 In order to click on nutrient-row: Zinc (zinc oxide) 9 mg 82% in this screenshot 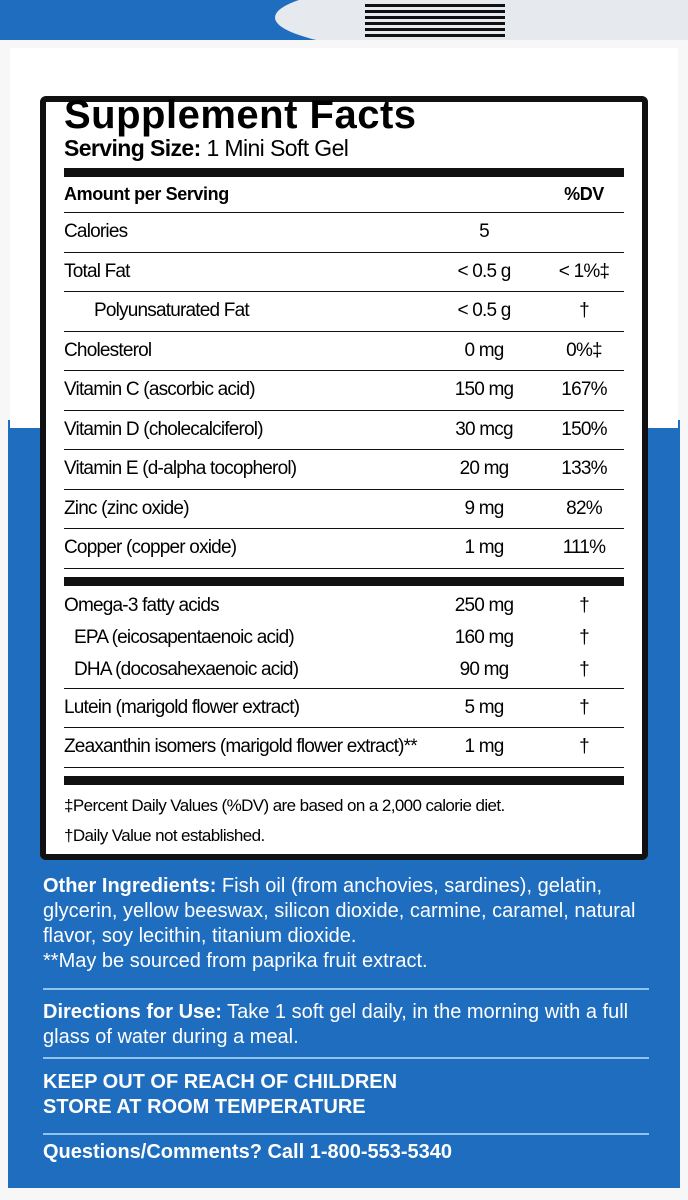, I will do `click(344, 509)`.